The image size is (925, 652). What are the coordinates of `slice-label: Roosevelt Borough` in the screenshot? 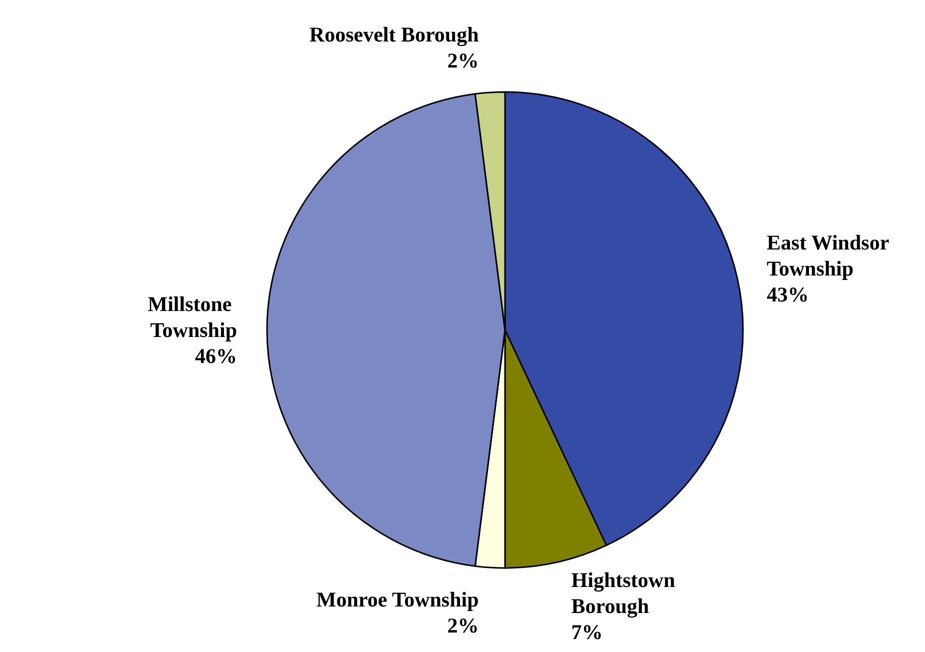 It's located at (394, 34).